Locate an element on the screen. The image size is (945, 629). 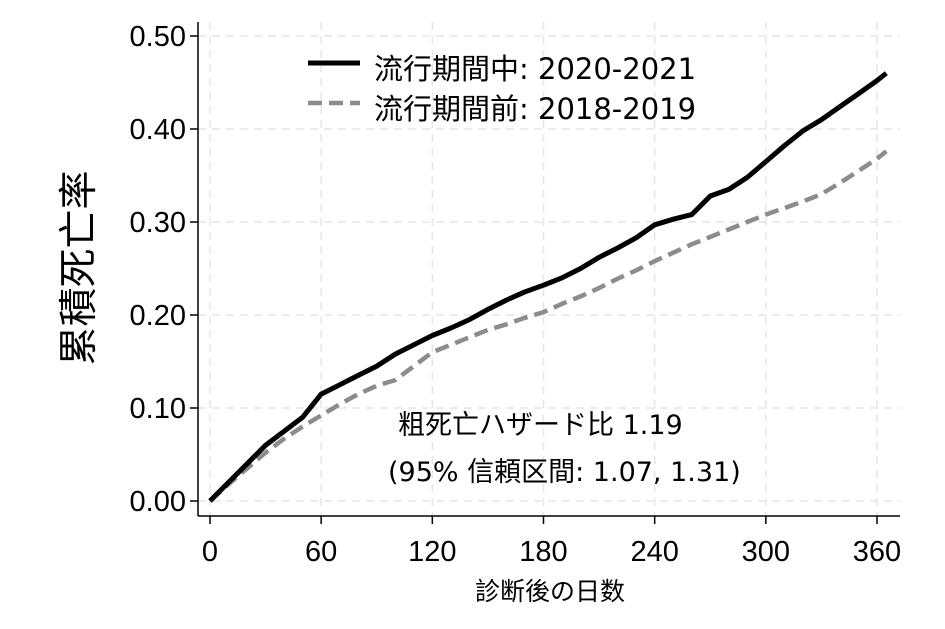
x-tick-label: 360 is located at coordinates (877, 552).